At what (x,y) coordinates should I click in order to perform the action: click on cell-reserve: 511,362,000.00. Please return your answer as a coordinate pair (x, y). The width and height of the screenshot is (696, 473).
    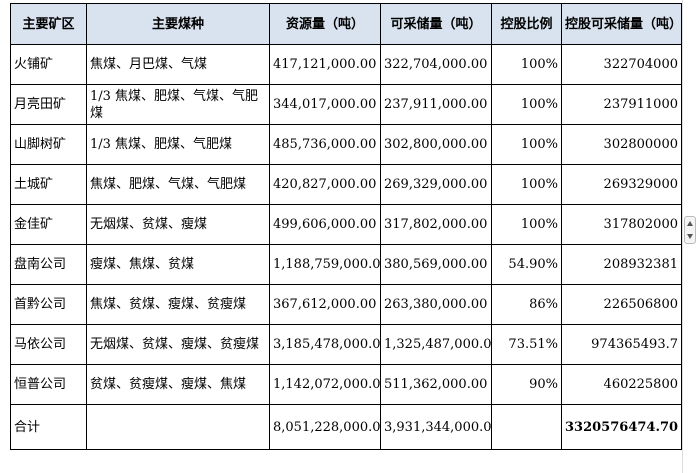
    Looking at the image, I should click on (436, 384).